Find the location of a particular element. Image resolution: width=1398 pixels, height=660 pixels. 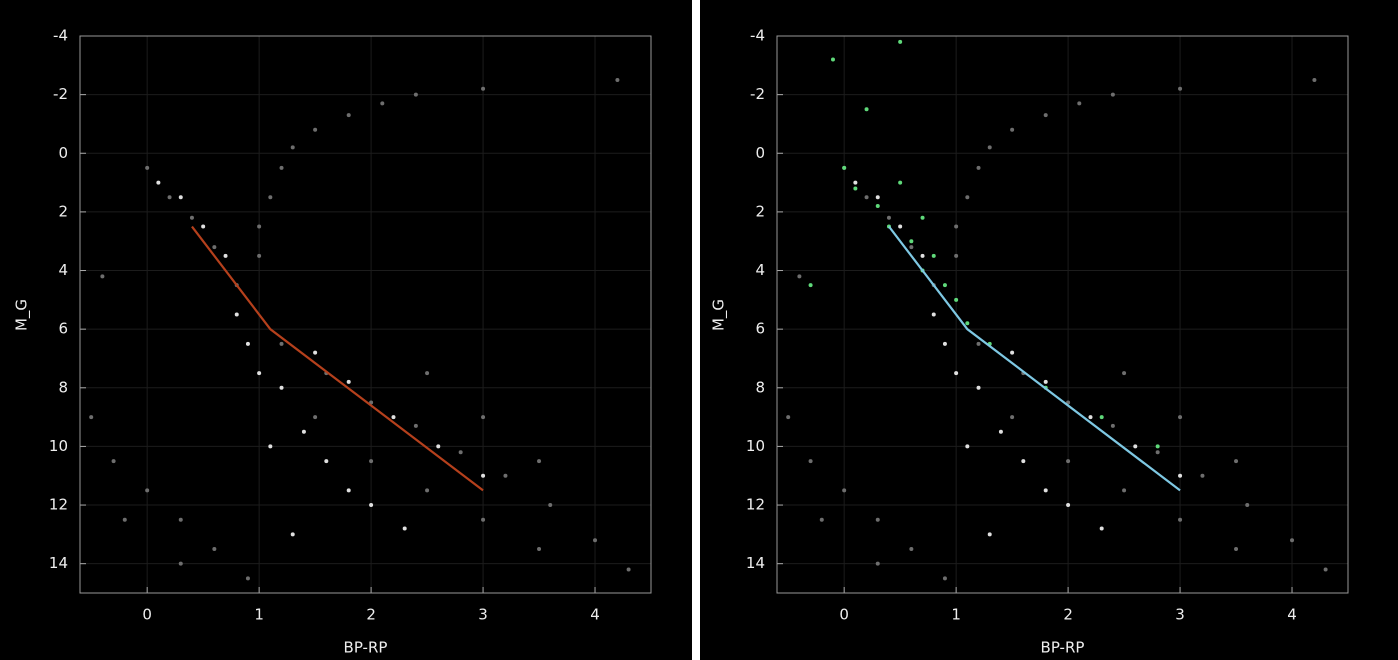

y-tick-label: 12 is located at coordinates (755, 505).